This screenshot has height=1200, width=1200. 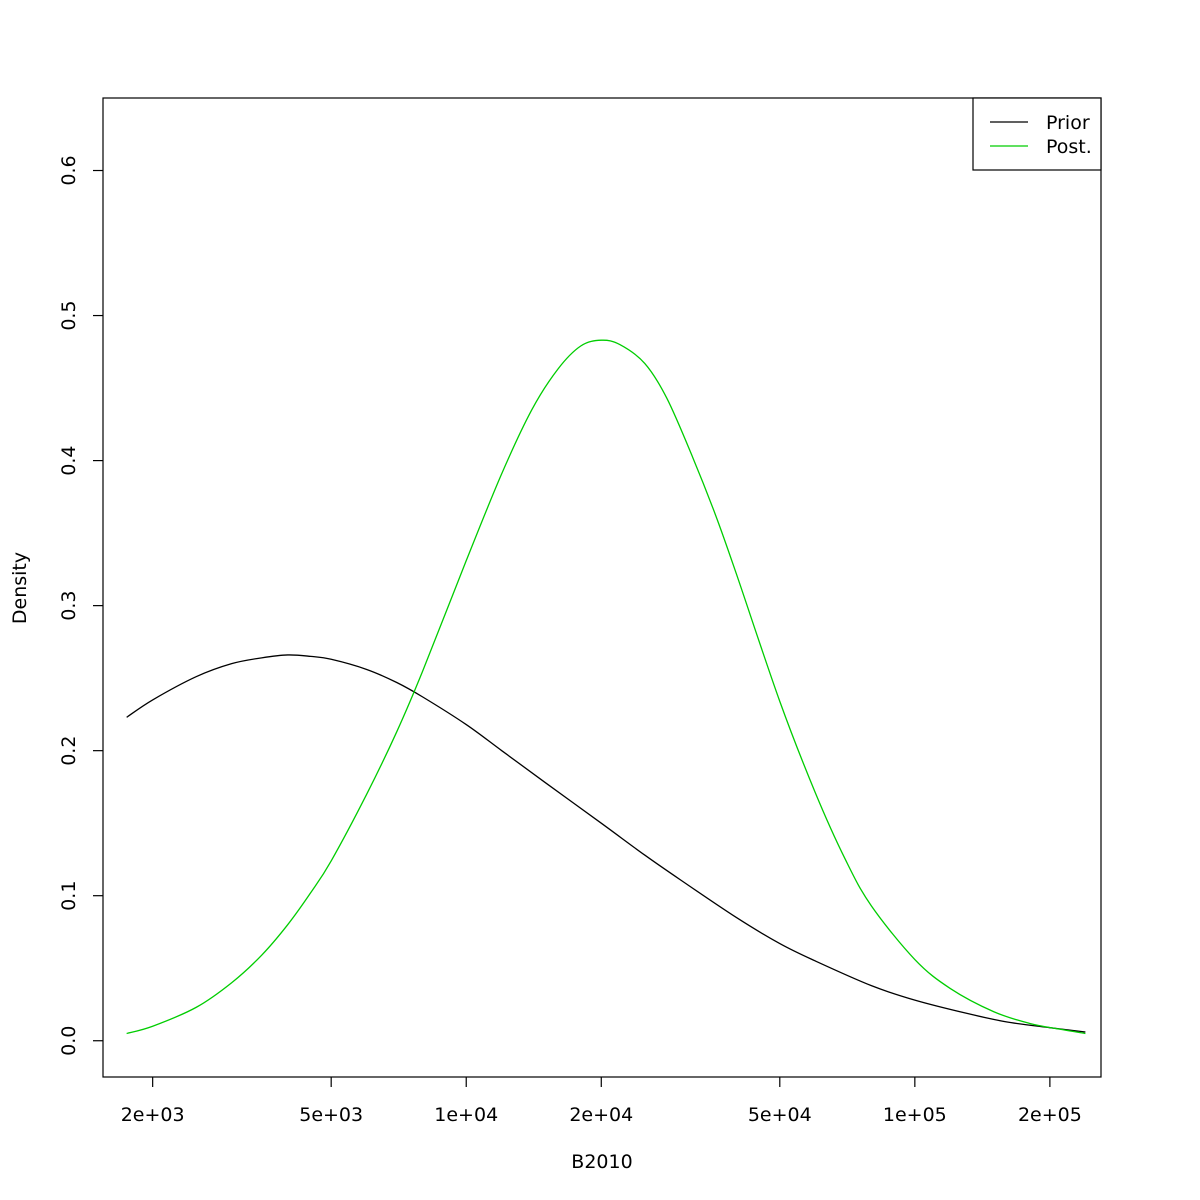 I want to click on x-tick-label: 5e+03, so click(x=331, y=1115).